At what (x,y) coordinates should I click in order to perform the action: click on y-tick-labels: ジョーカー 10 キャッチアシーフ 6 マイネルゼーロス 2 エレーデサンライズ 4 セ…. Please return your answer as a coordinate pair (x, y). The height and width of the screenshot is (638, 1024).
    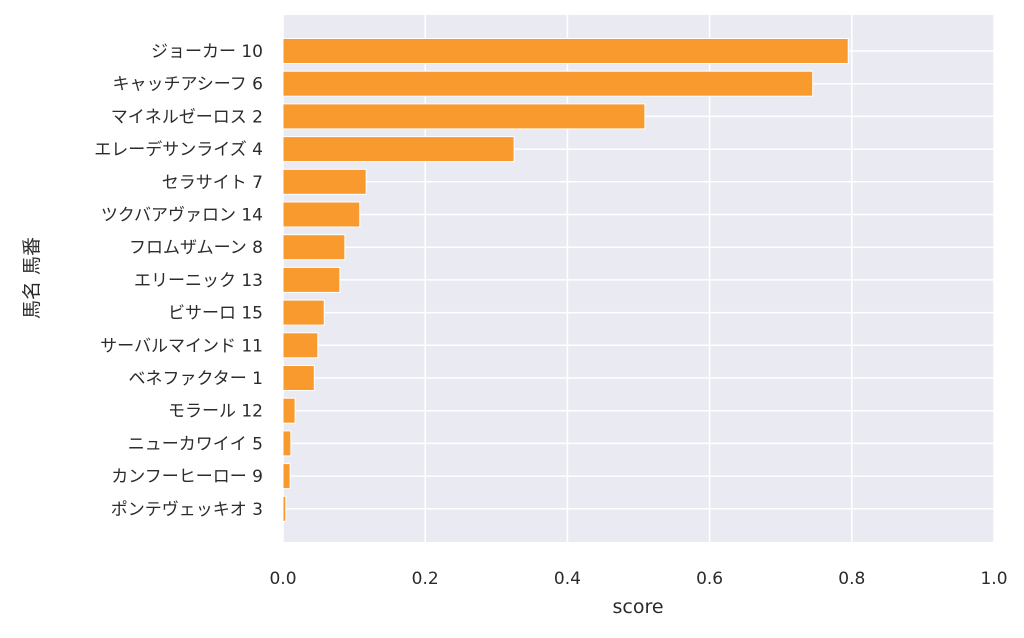
    Looking at the image, I should click on (178, 281).